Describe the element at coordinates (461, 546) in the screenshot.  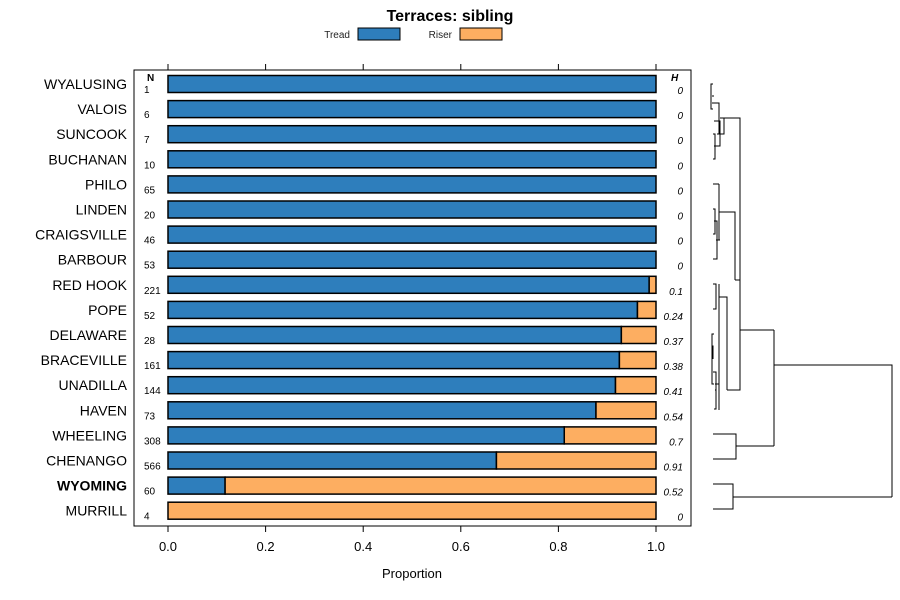
I see `x-tick-label: 0.6` at that location.